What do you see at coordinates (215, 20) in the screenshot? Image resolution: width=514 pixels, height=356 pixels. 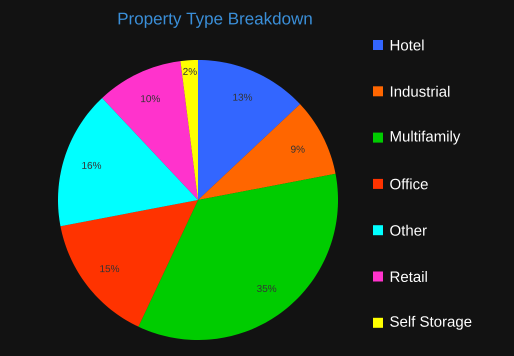 I see `chart-title: Property Type Breakdown` at bounding box center [215, 20].